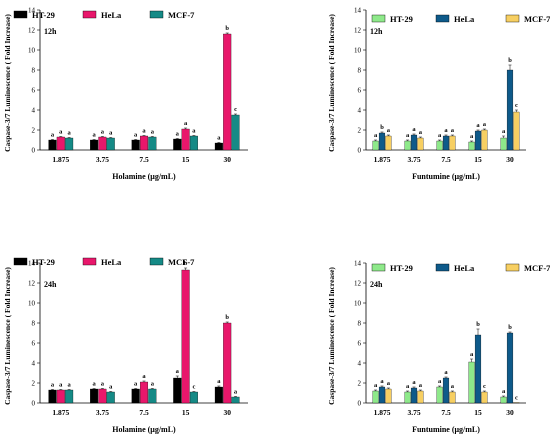 The width and height of the screenshot is (550, 436). What do you see at coordinates (102, 159) in the screenshot?
I see `x-tick-label: 3.75` at bounding box center [102, 159].